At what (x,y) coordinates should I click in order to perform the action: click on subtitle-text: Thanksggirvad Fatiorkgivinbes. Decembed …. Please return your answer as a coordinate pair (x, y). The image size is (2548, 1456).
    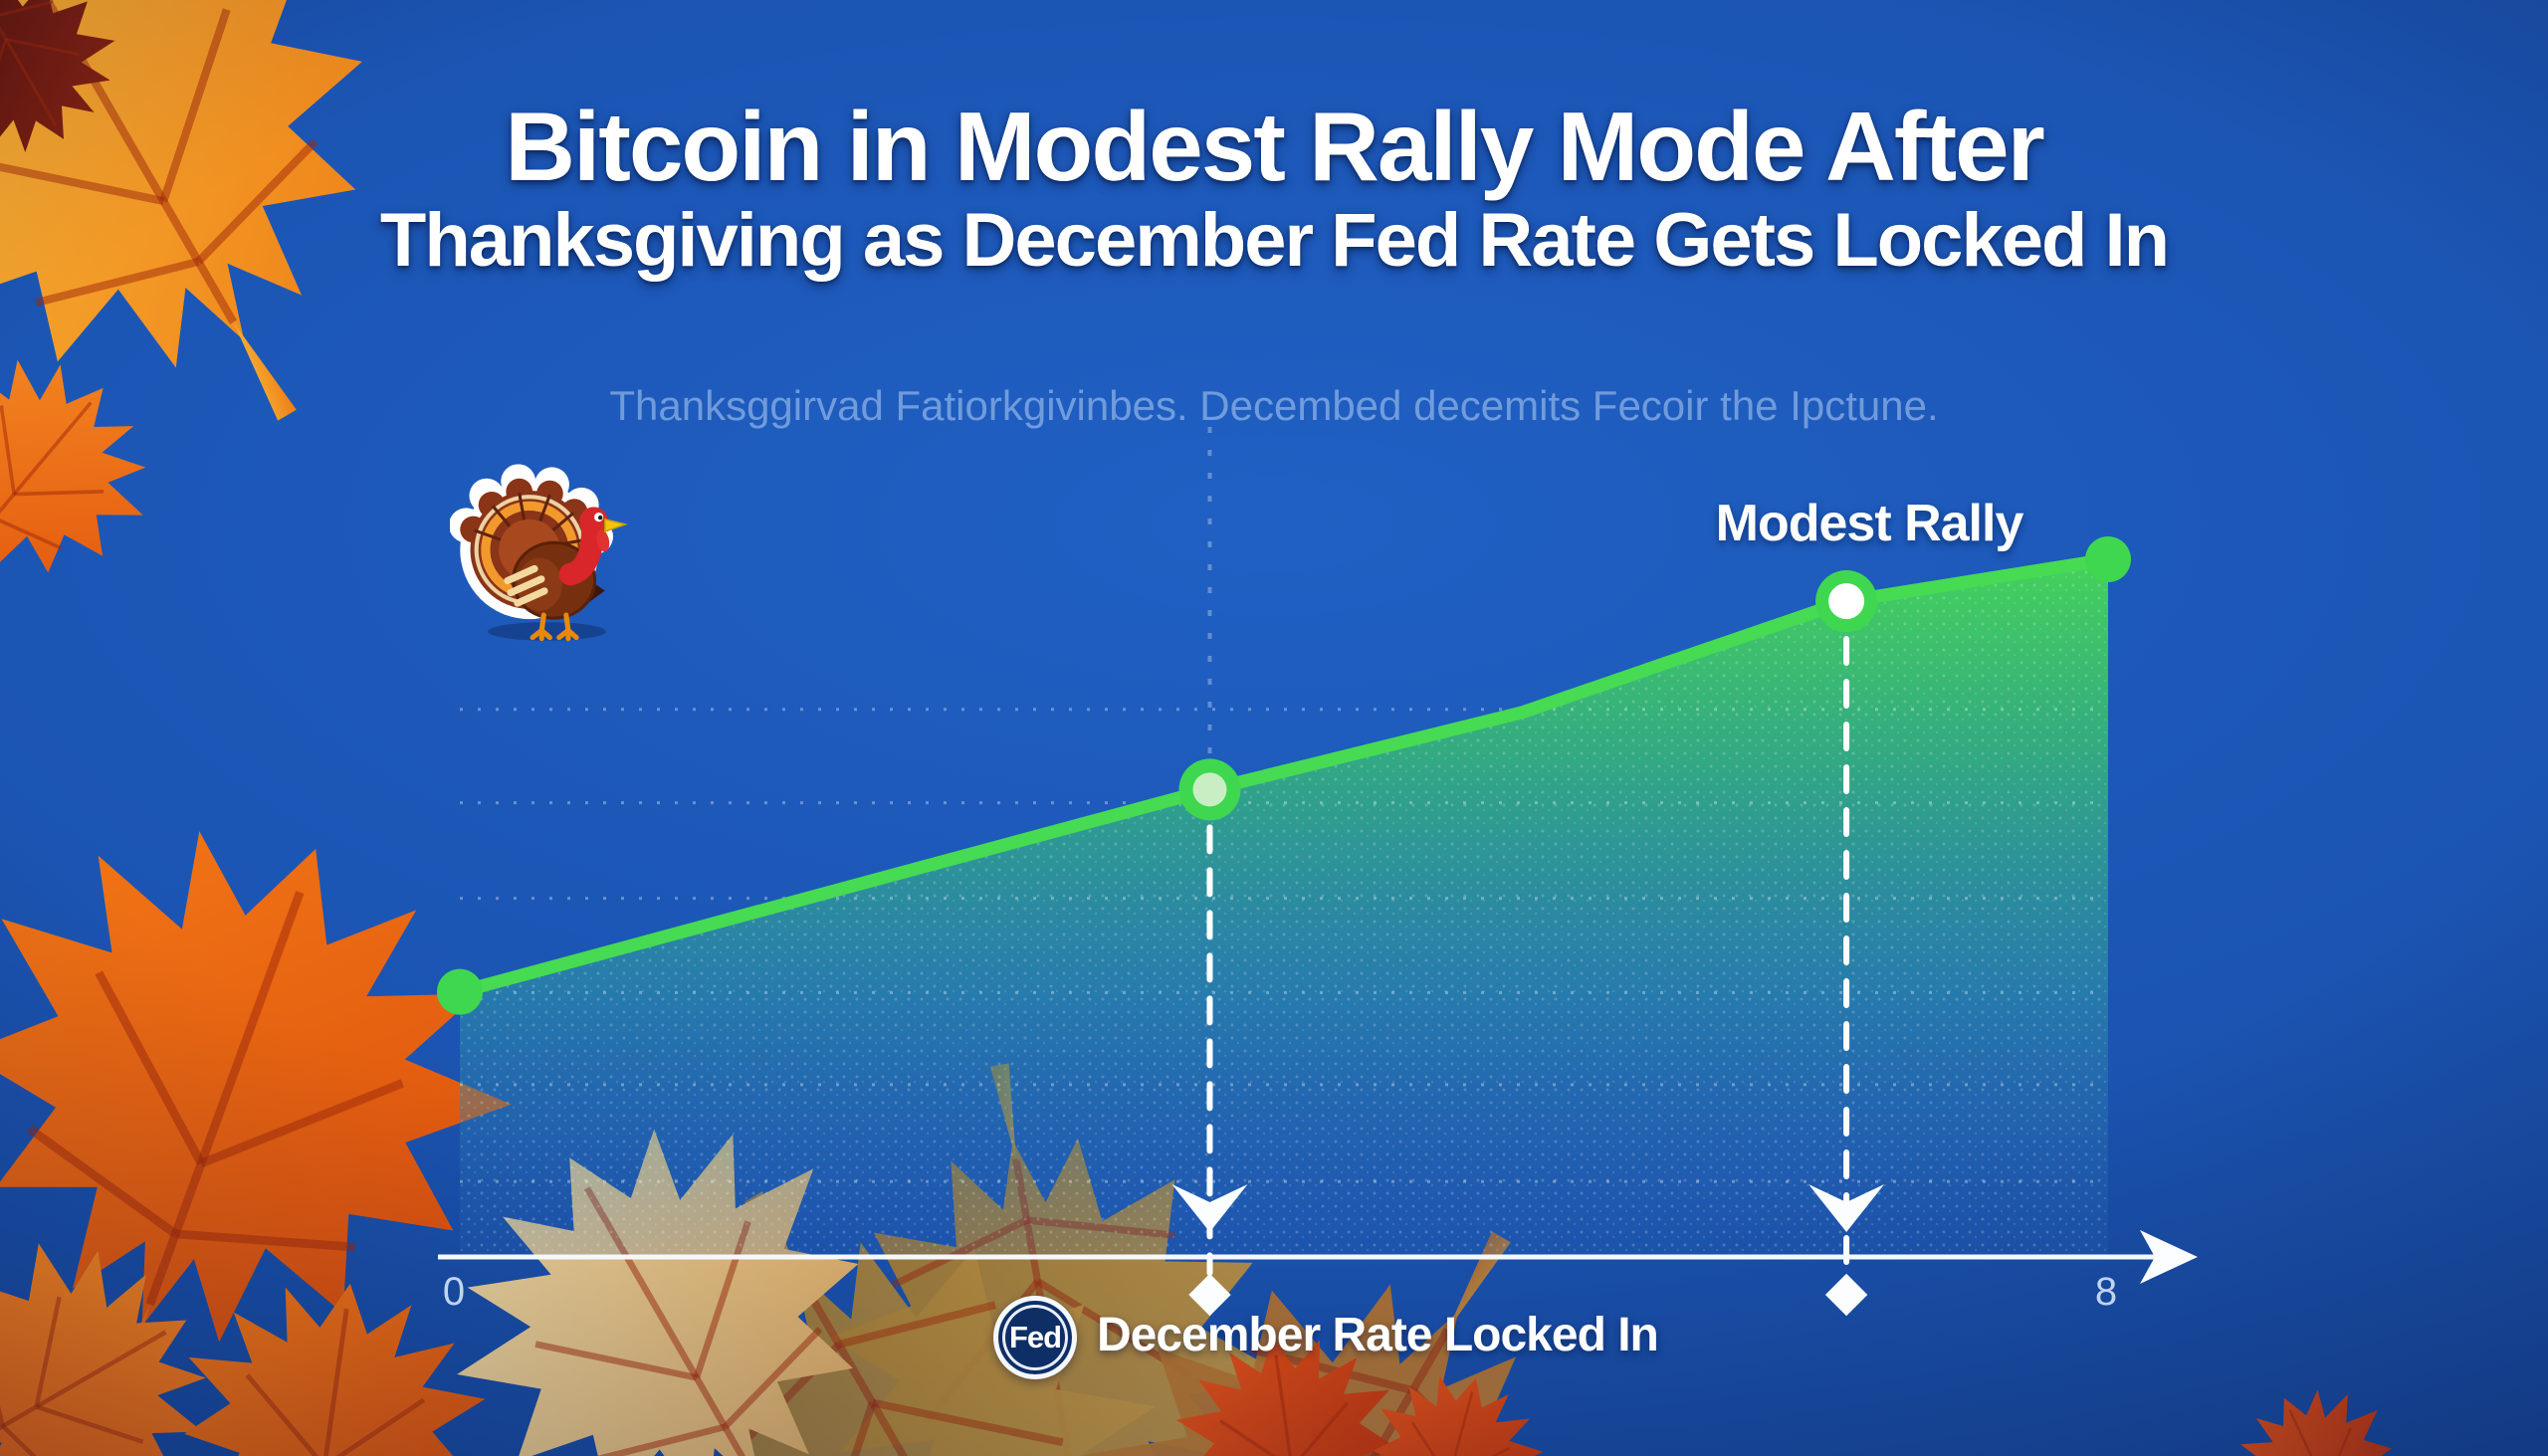
    Looking at the image, I should click on (1274, 405).